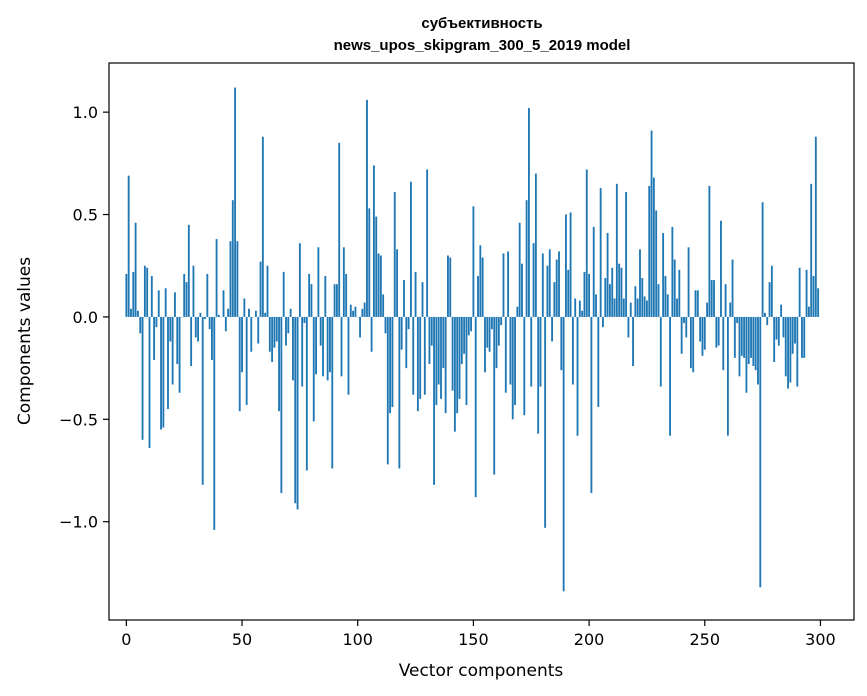 The width and height of the screenshot is (867, 696). I want to click on x-tick-label-0: 0, so click(126, 639).